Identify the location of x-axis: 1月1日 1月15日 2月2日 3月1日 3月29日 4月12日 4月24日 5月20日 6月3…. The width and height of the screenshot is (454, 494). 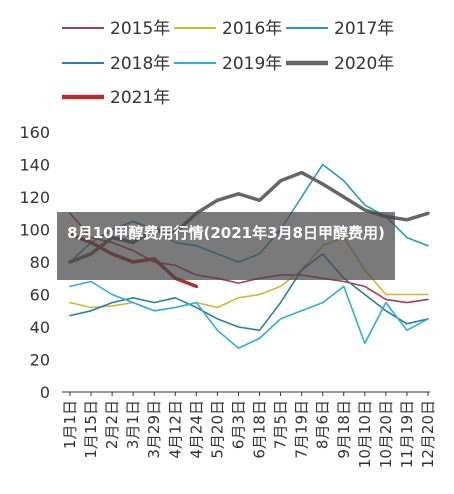
(249, 429).